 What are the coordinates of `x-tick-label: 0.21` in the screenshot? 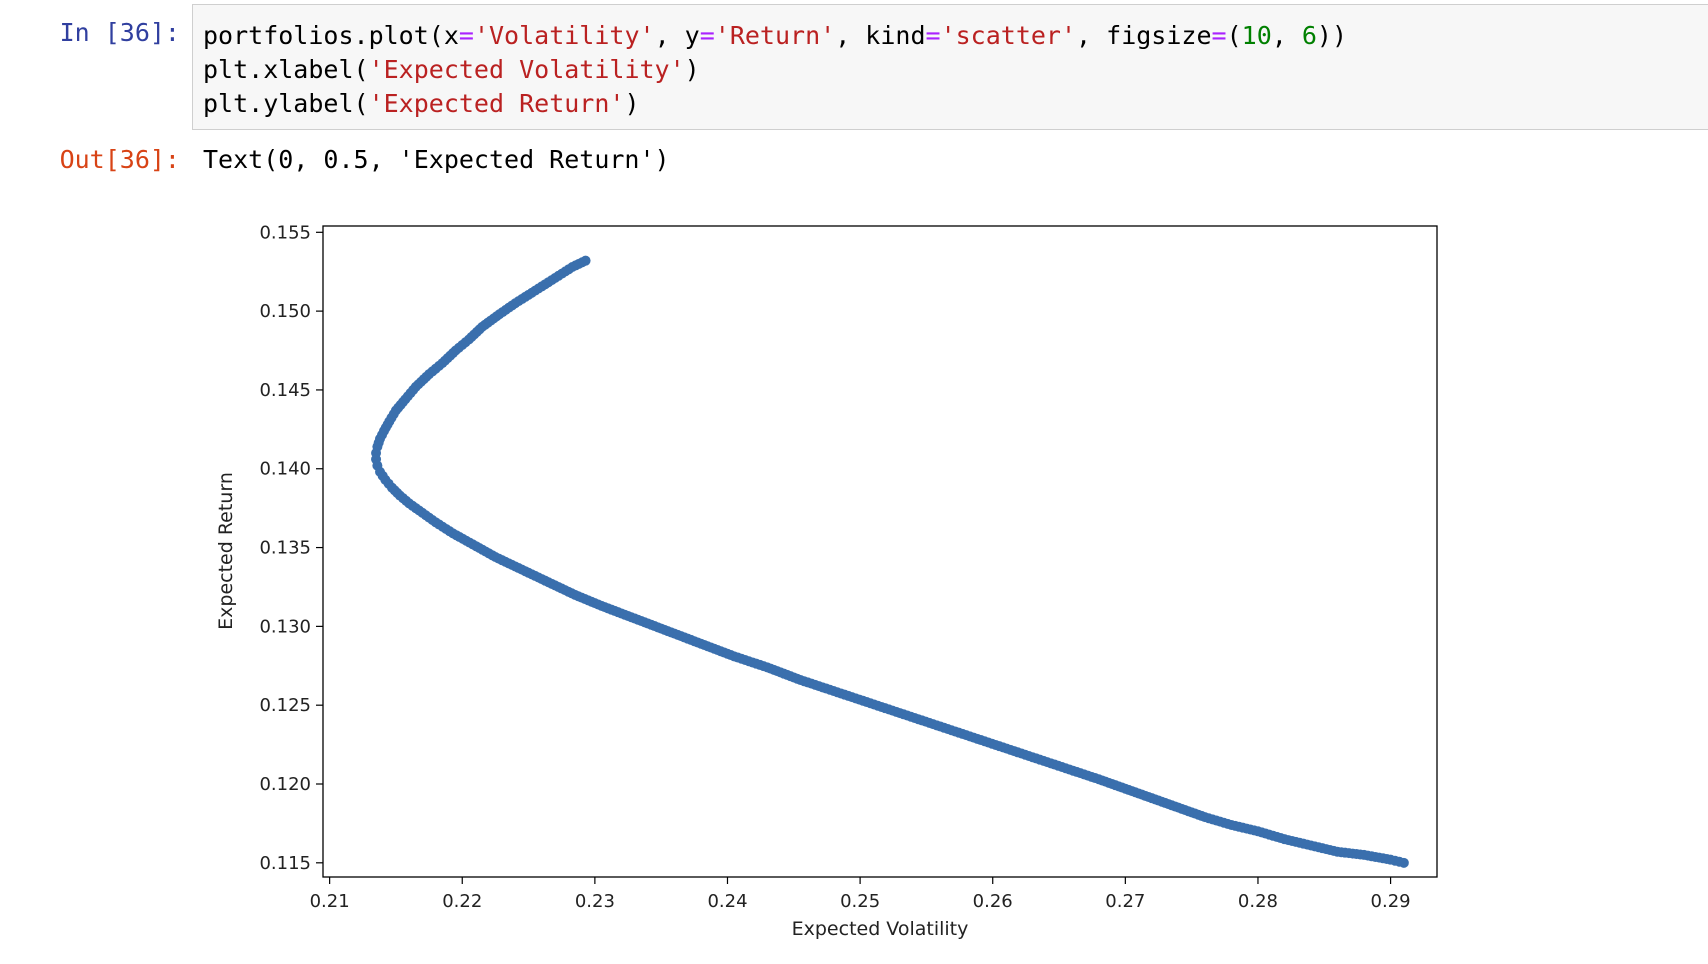 It's located at (330, 901).